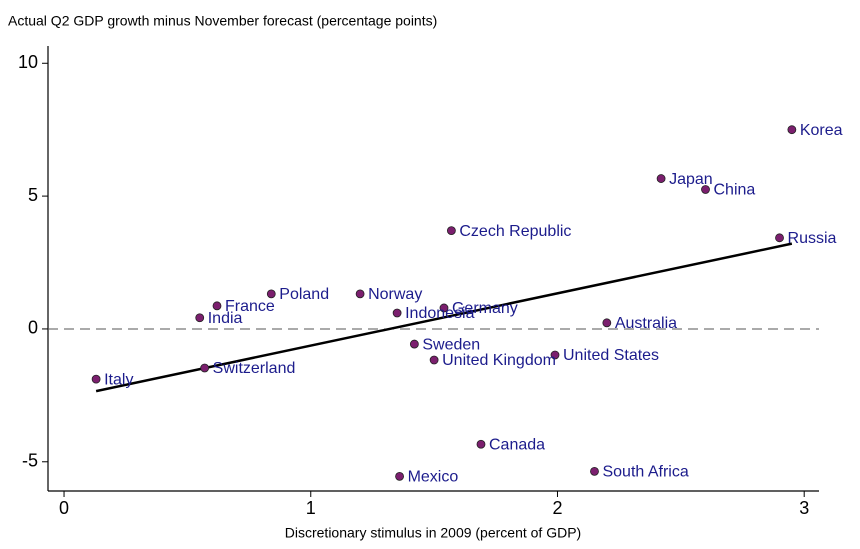  I want to click on x-tick-label: 1, so click(311, 508).